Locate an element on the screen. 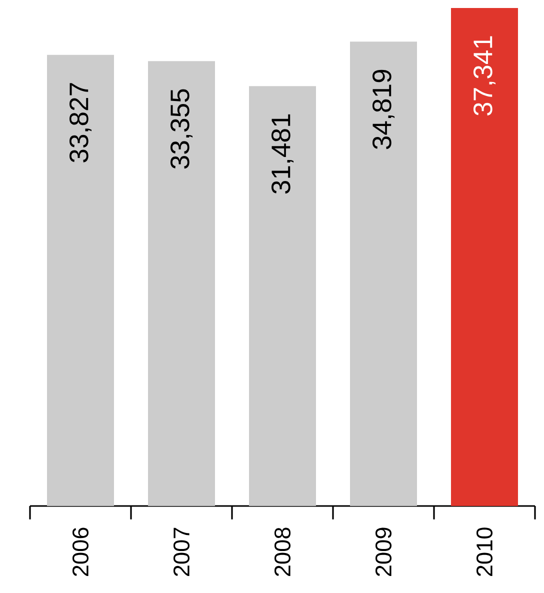  x-tick-label: 2007 is located at coordinates (181, 552).